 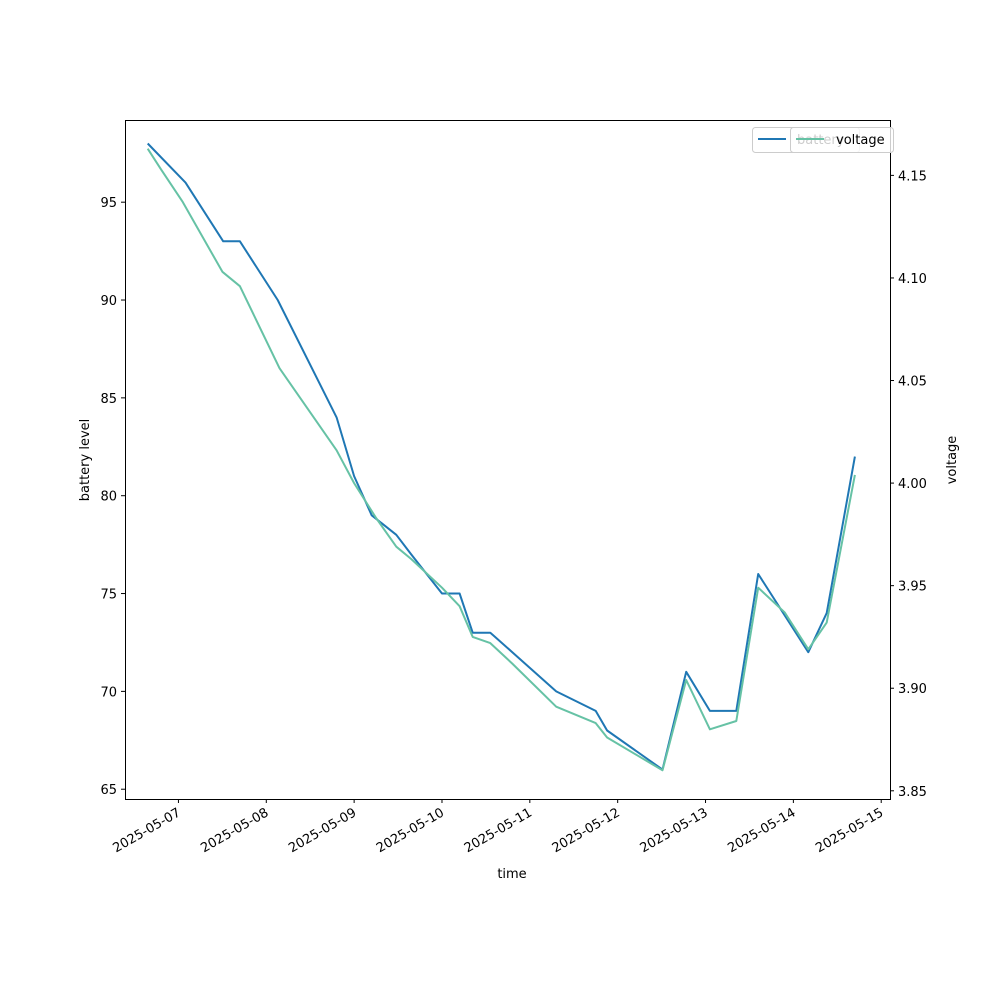 I want to click on x-axis-label: time, so click(x=511, y=874).